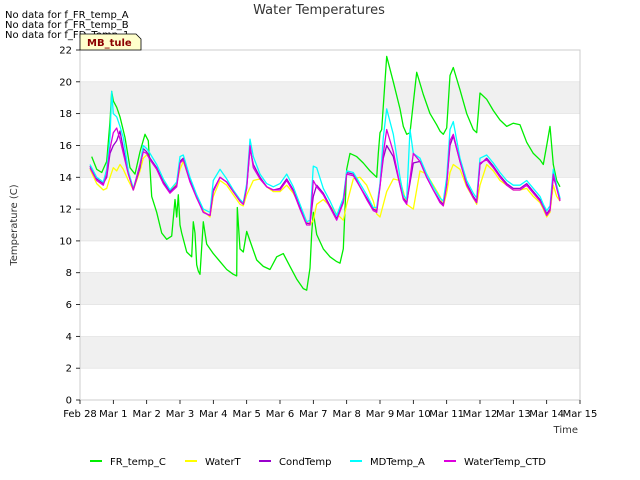 Image resolution: width=640 pixels, height=480 pixels. What do you see at coordinates (80, 414) in the screenshot?
I see `x-tick-label: Feb 28` at bounding box center [80, 414].